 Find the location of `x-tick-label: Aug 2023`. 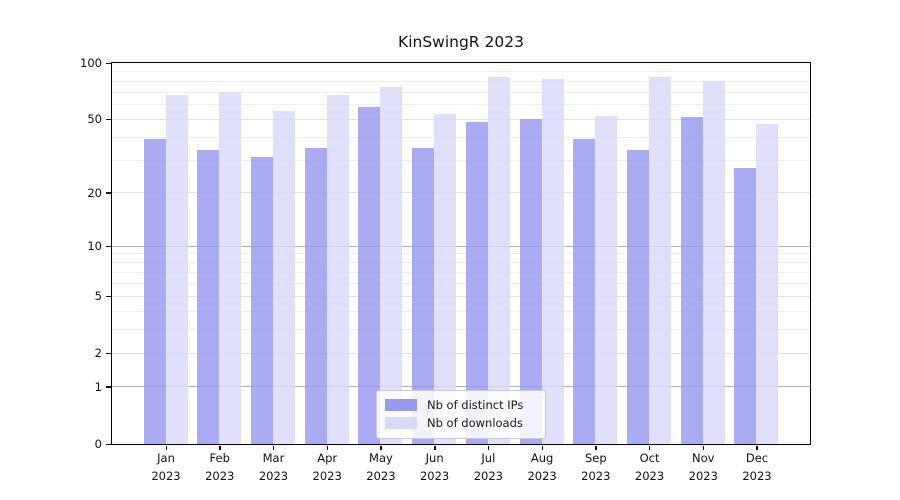

x-tick-label: Aug 2023 is located at coordinates (542, 467).